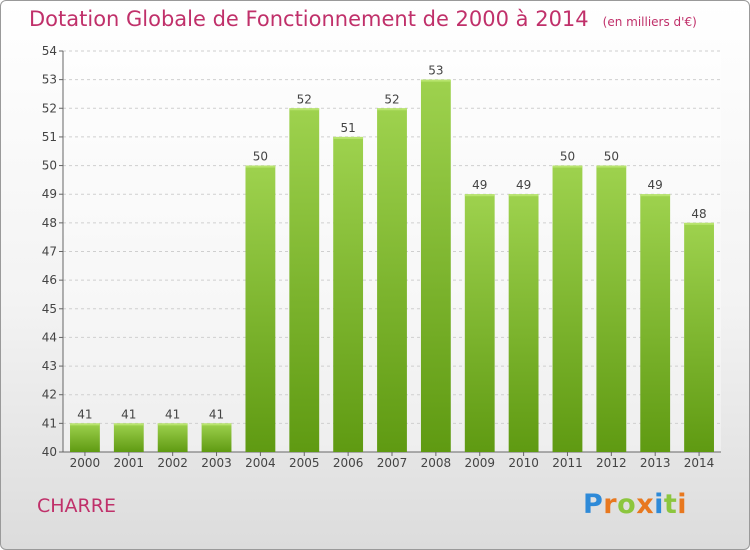  I want to click on data-label: 53, so click(435, 71).